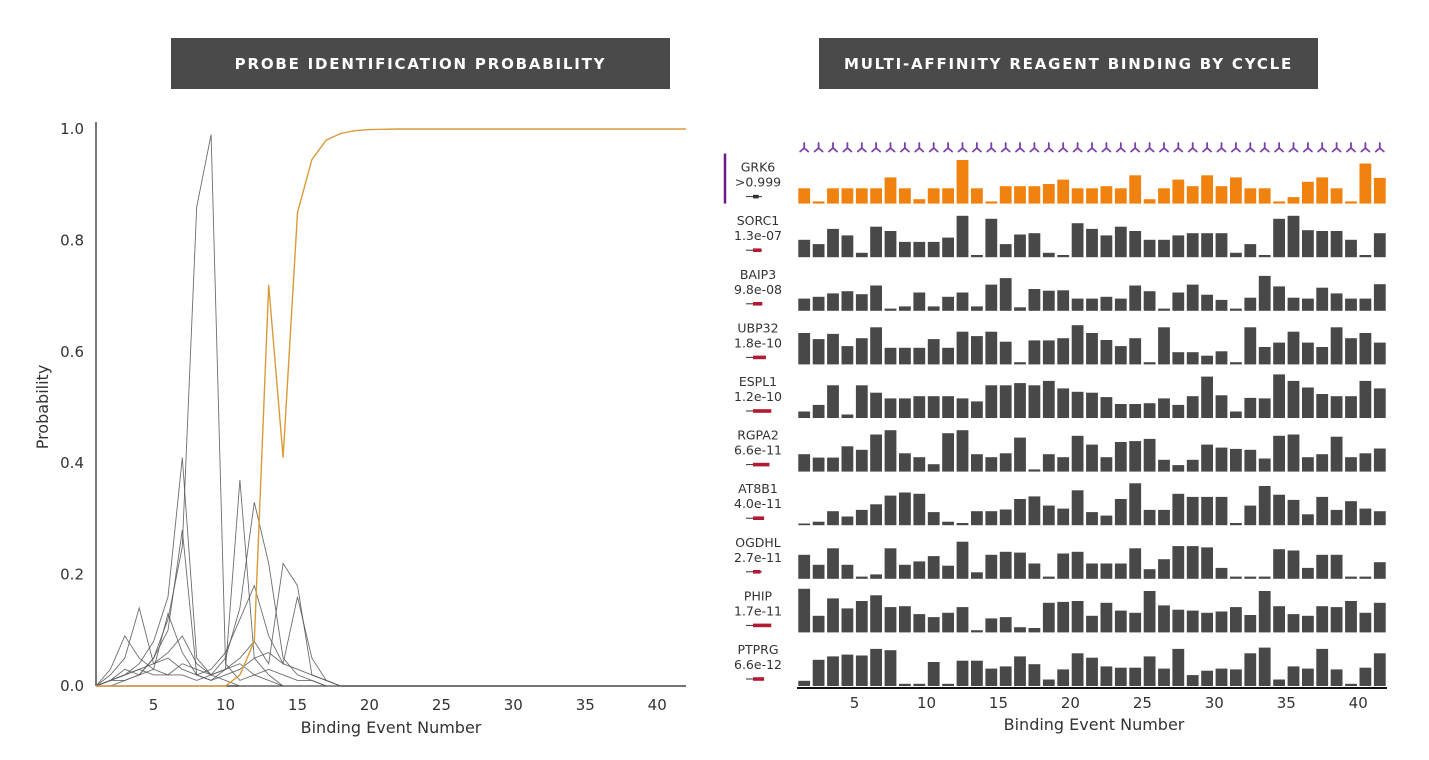 This screenshot has height=760, width=1429. What do you see at coordinates (758, 435) in the screenshot?
I see `reagent-row-name: RGPA2` at bounding box center [758, 435].